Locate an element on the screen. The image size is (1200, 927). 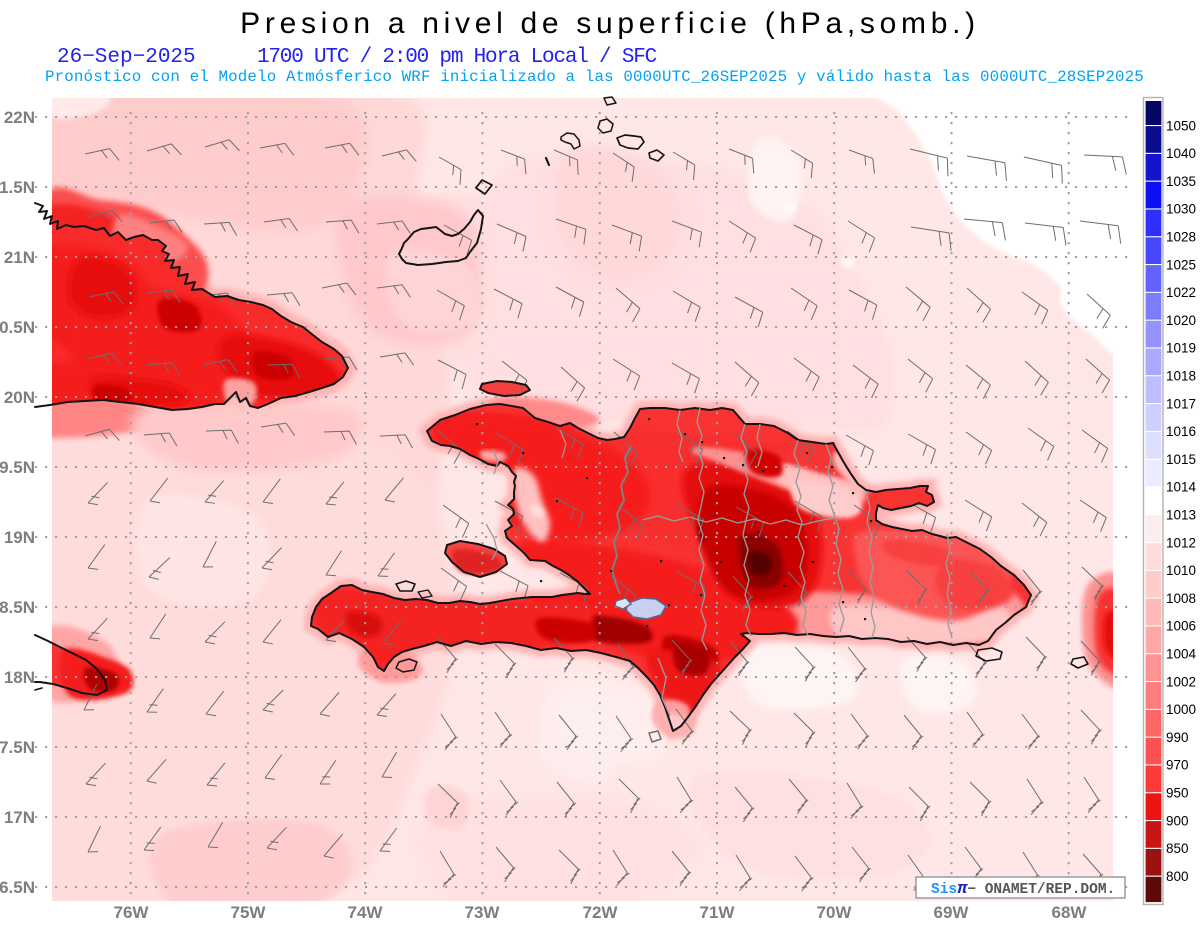
svg-text: 1018 is located at coordinates (1181, 376).